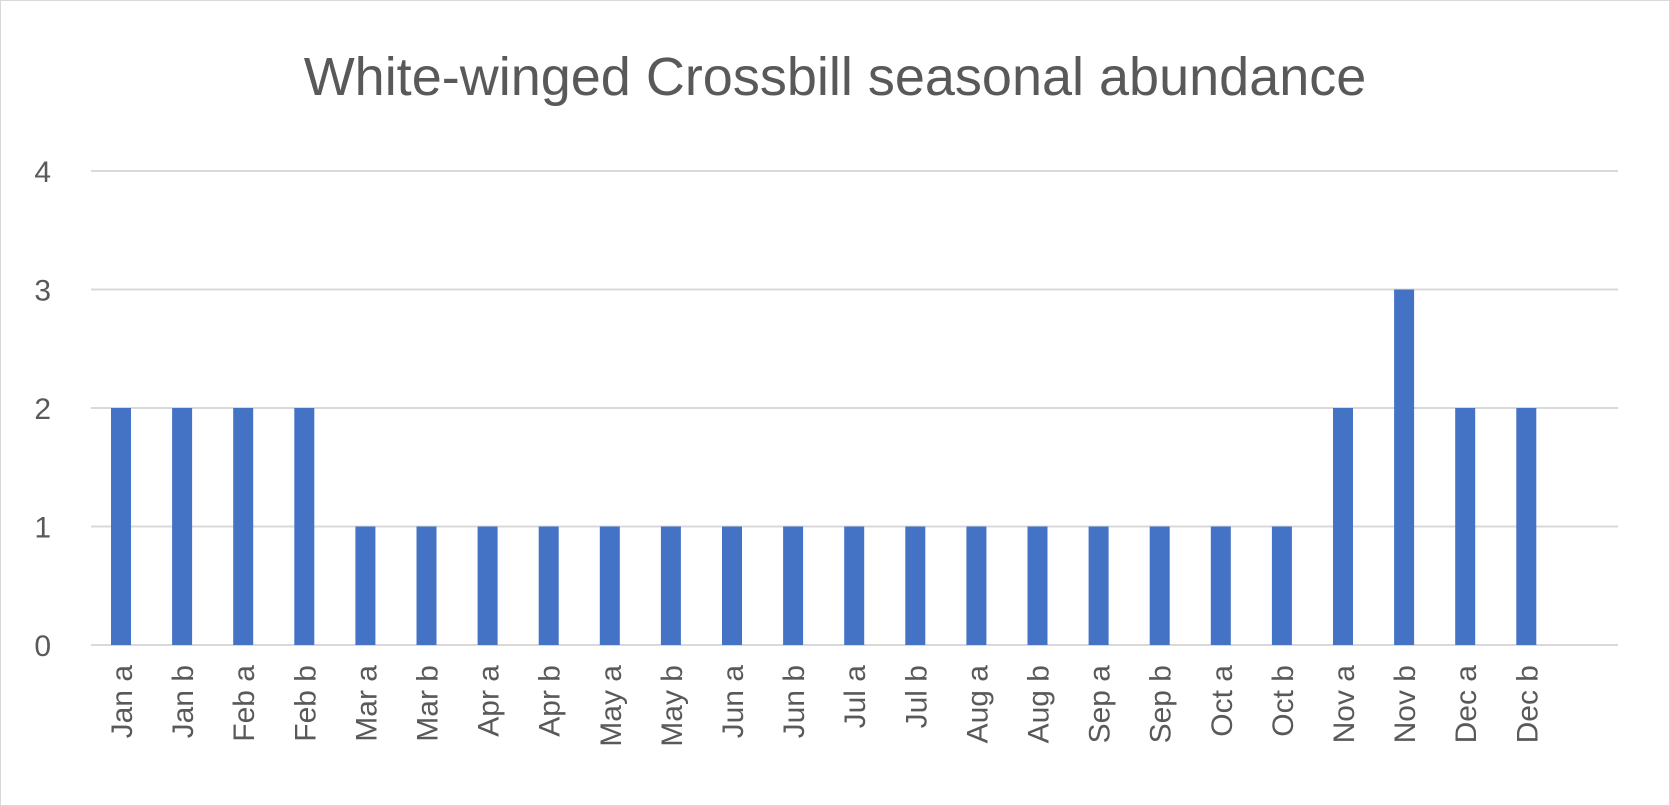  I want to click on bar-jun-b, so click(793, 585).